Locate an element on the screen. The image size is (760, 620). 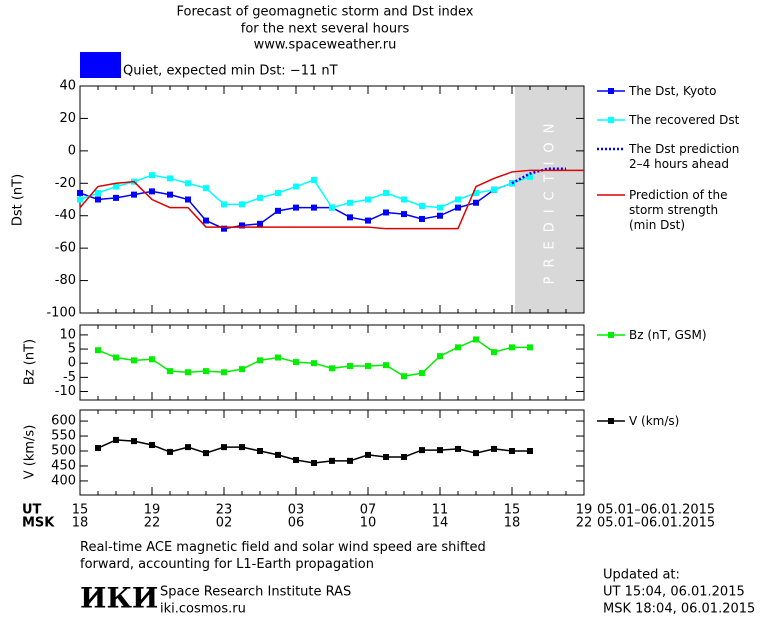
y-axis-label: Dst (nT) is located at coordinates (18, 200).